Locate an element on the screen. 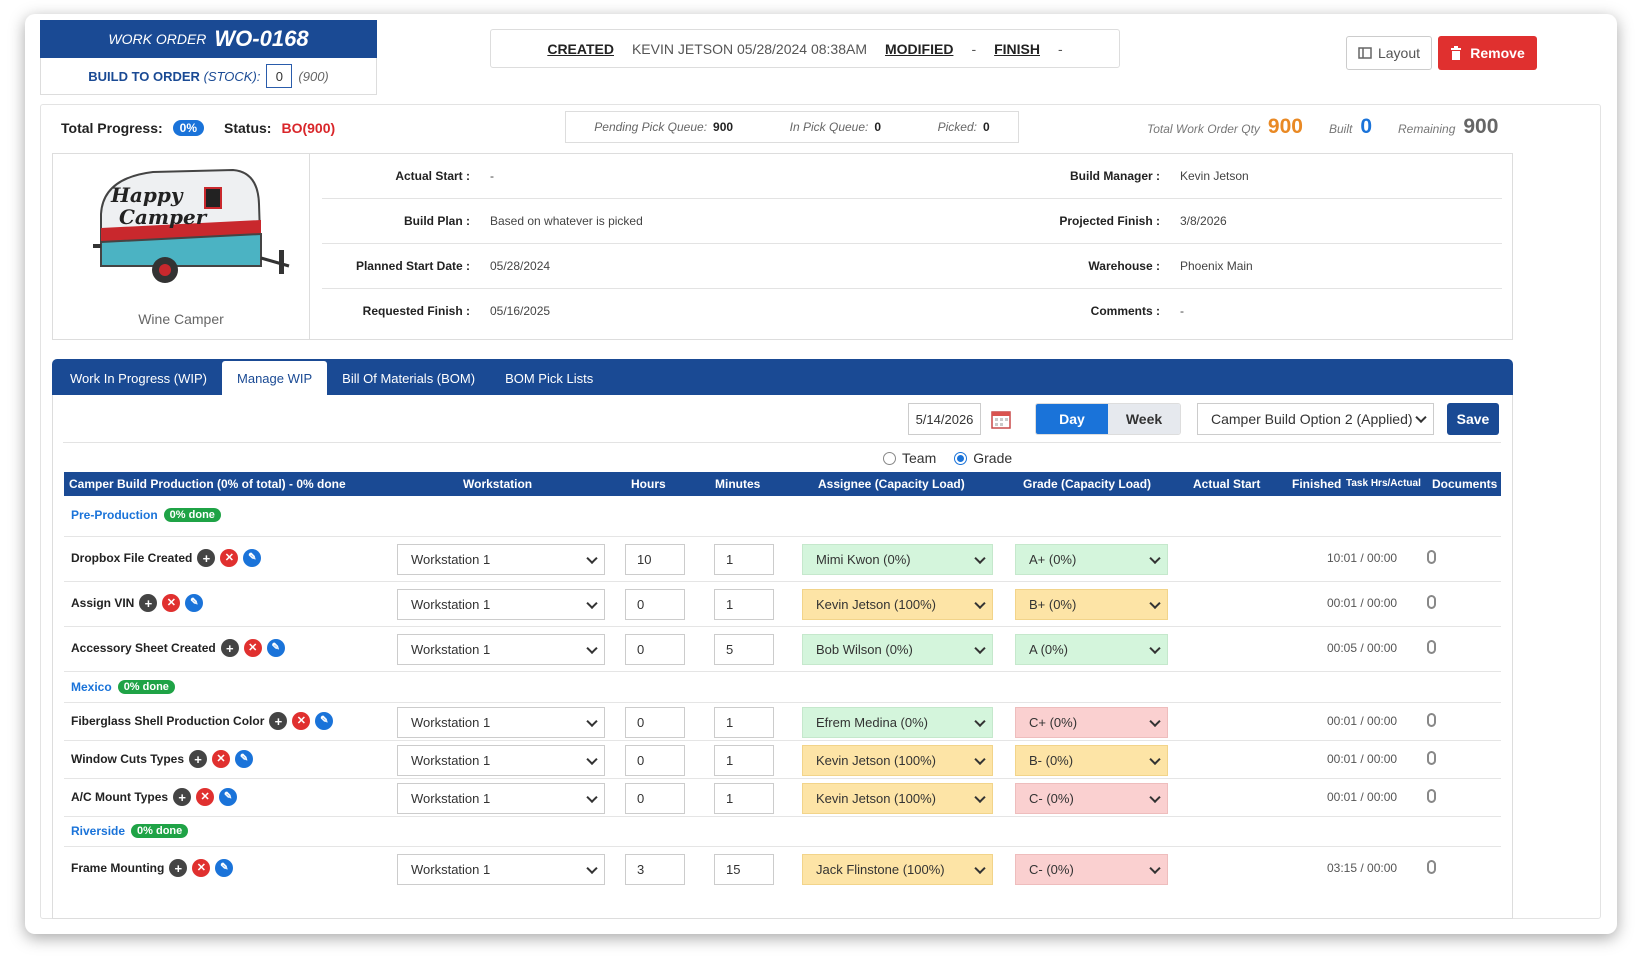  hours-input: 3 is located at coordinates (655, 869).